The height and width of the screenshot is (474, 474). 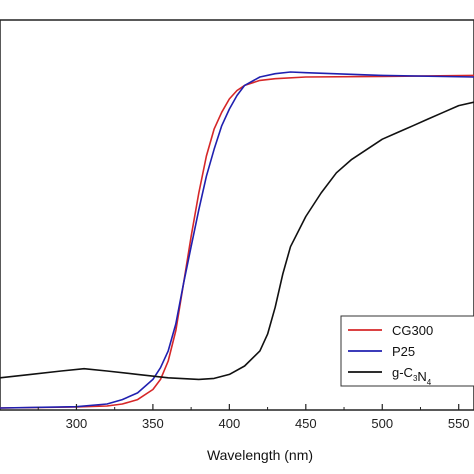 I want to click on legend: CG300 P25 g-C3N4, so click(x=407, y=351).